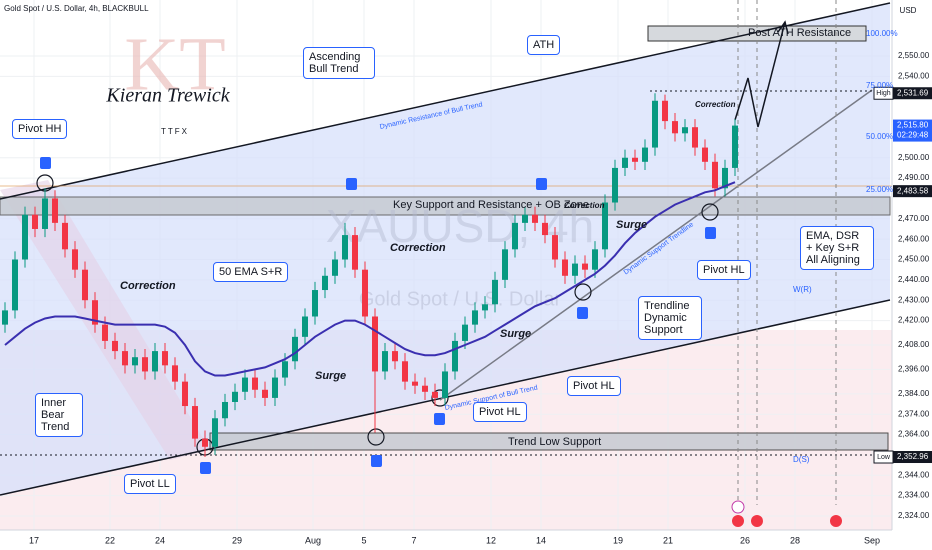 This screenshot has width=932, height=550. What do you see at coordinates (460, 299) in the screenshot?
I see `watermark-sub: Gold Spot / U.S. Dollar` at bounding box center [460, 299].